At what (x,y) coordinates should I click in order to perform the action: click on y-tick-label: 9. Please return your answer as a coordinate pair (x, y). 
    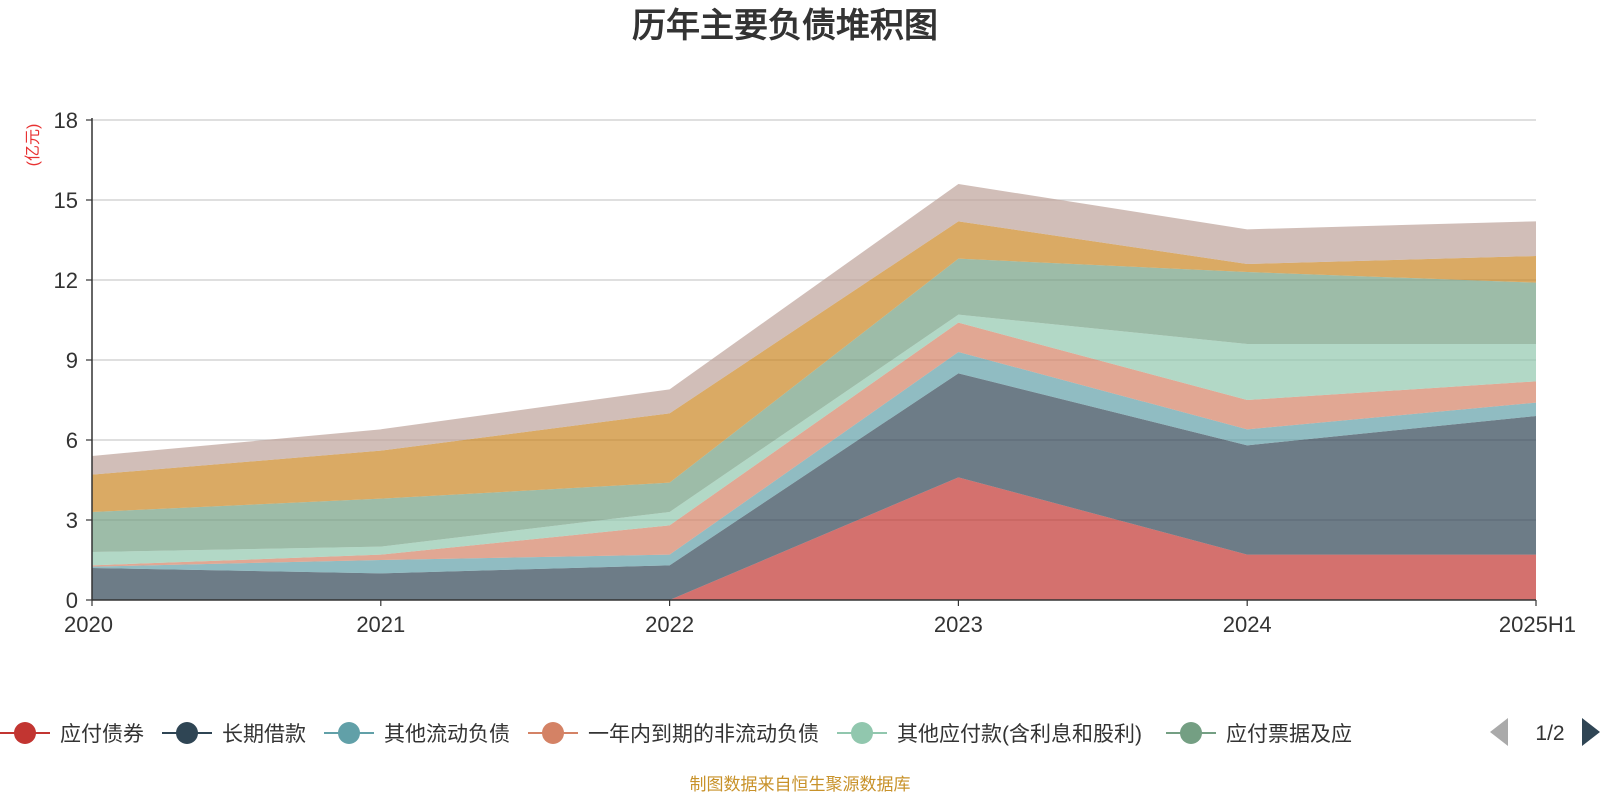
    Looking at the image, I should click on (72, 360).